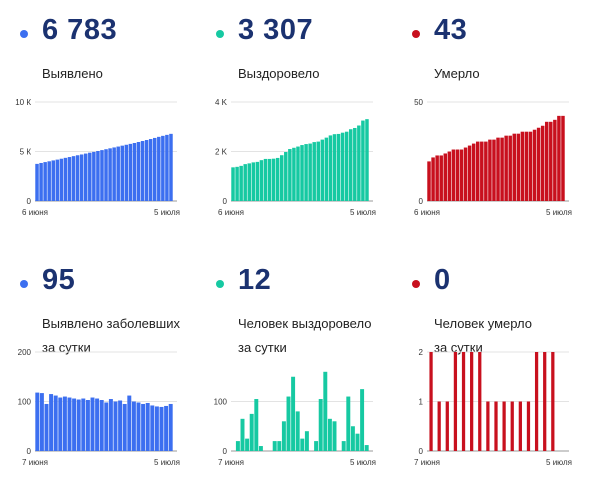 The height and width of the screenshot is (492, 594). What do you see at coordinates (255, 280) in the screenshot?
I see `daily-recovered-total: 12` at bounding box center [255, 280].